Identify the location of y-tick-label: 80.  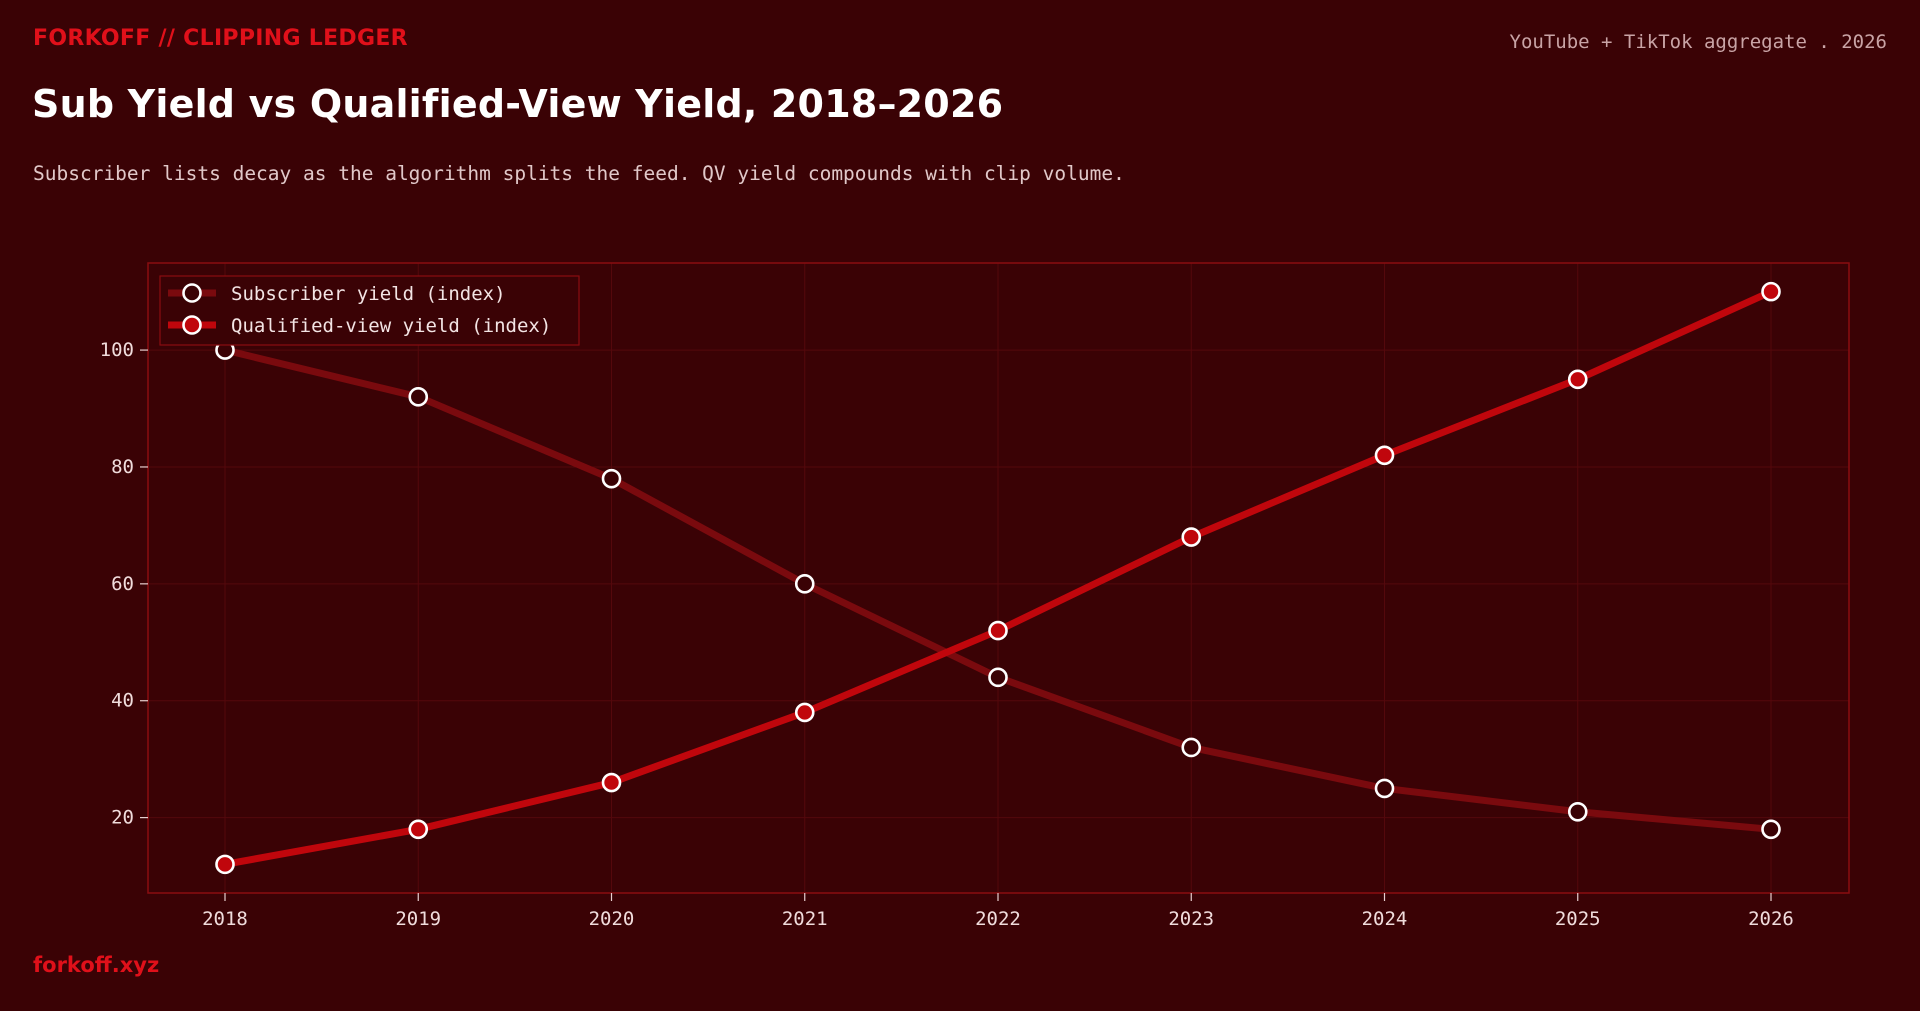
(122, 467).